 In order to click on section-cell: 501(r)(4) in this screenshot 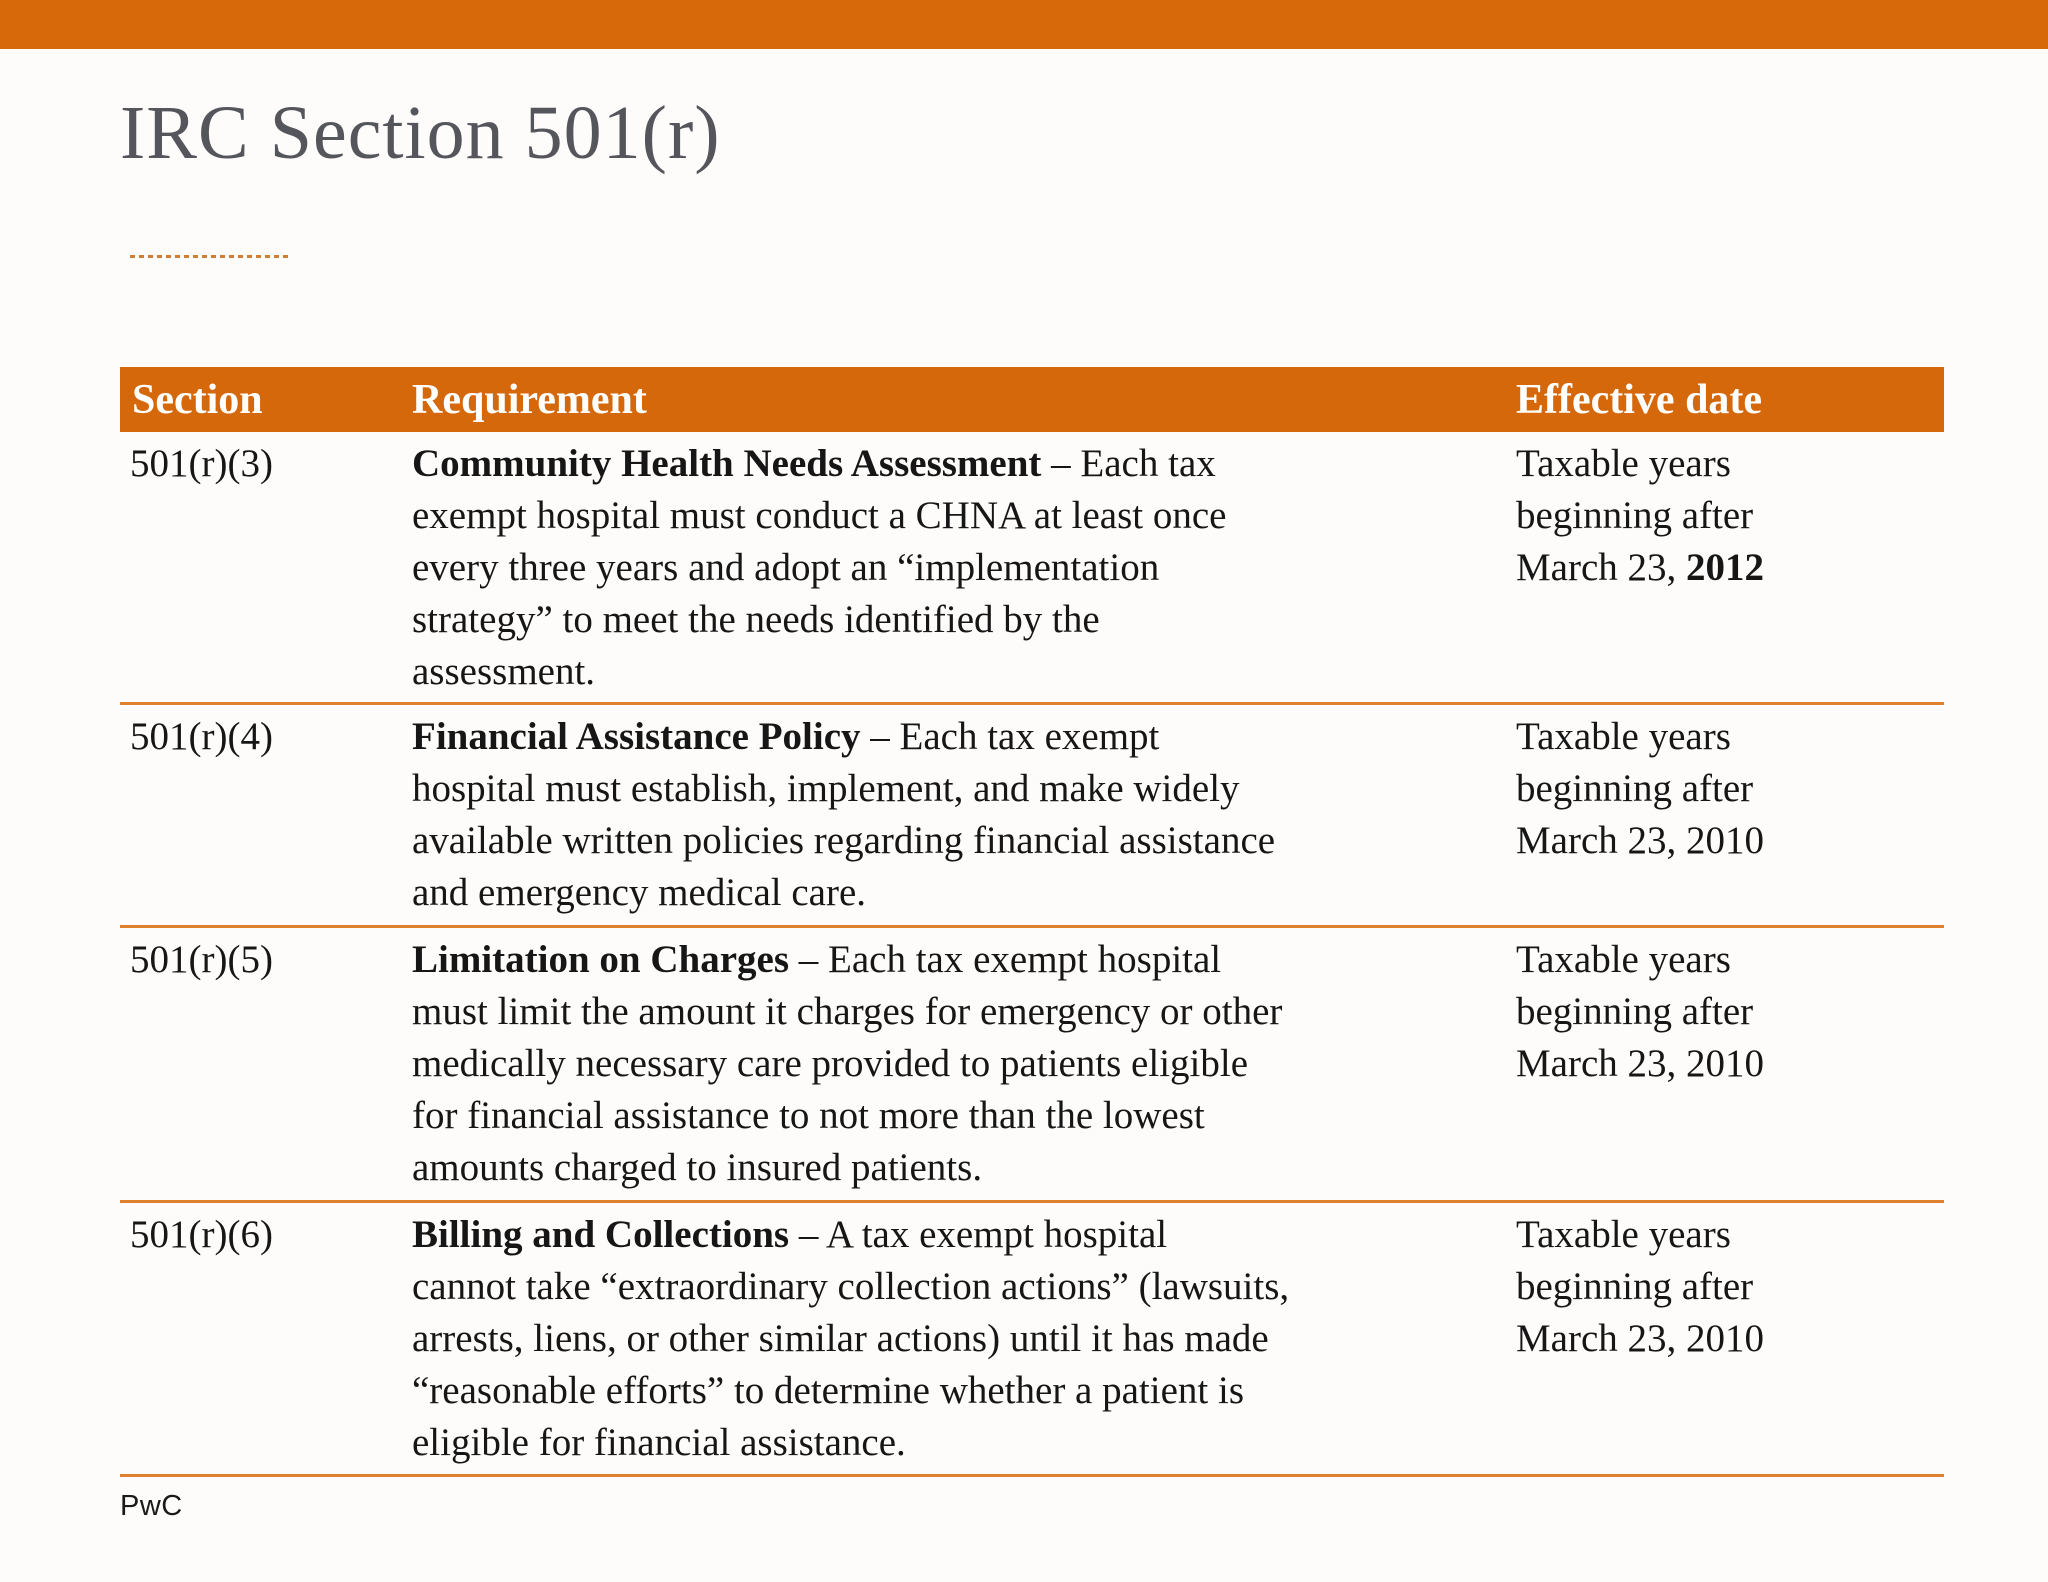, I will do `click(201, 736)`.